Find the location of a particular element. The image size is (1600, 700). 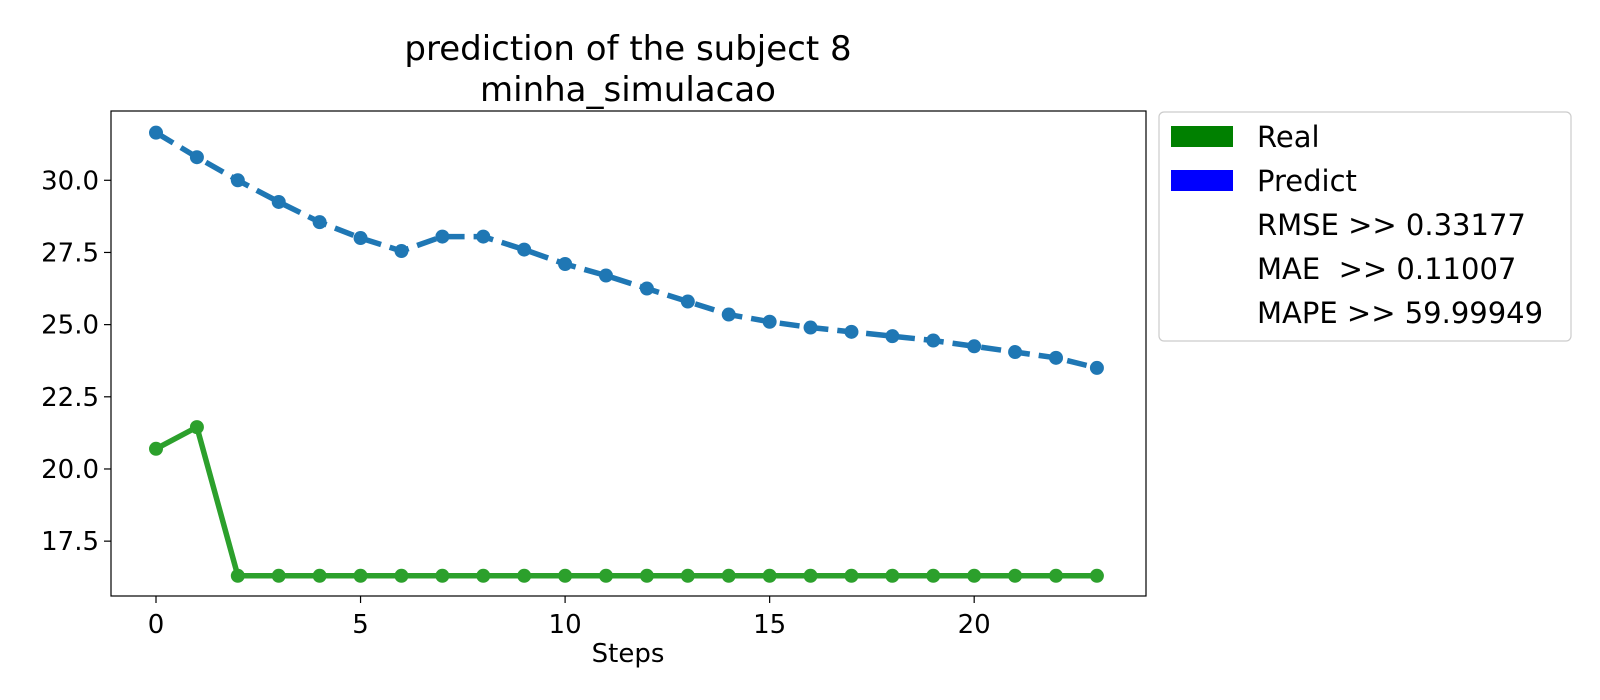

y-tick-label: 27.5 is located at coordinates (70, 253).